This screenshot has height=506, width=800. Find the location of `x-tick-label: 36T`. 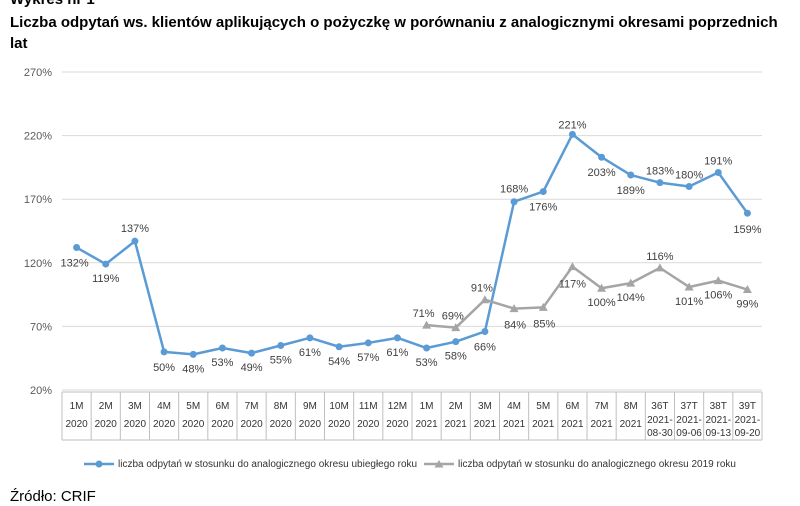

x-tick-label: 36T is located at coordinates (659, 406).